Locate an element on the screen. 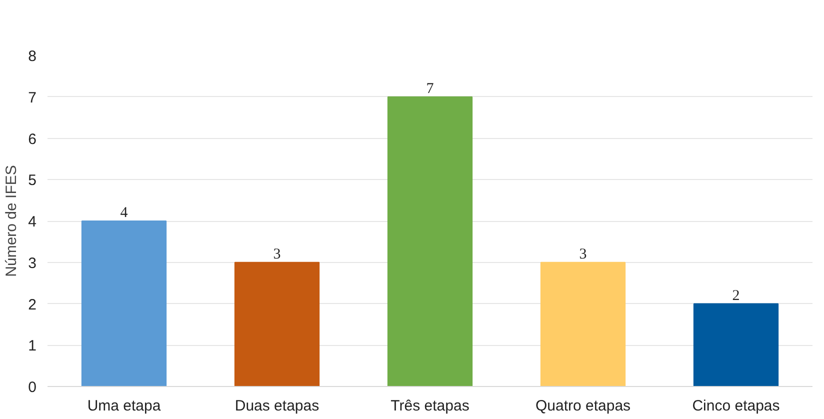  data-label: 2 is located at coordinates (736, 296).